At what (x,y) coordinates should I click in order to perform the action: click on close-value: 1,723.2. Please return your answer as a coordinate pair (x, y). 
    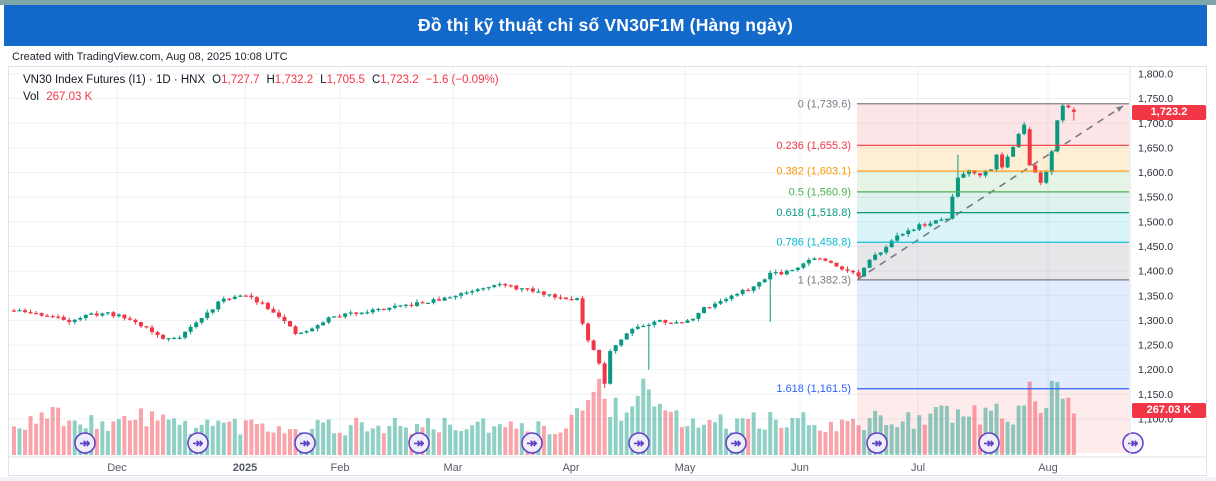
    Looking at the image, I should click on (399, 80).